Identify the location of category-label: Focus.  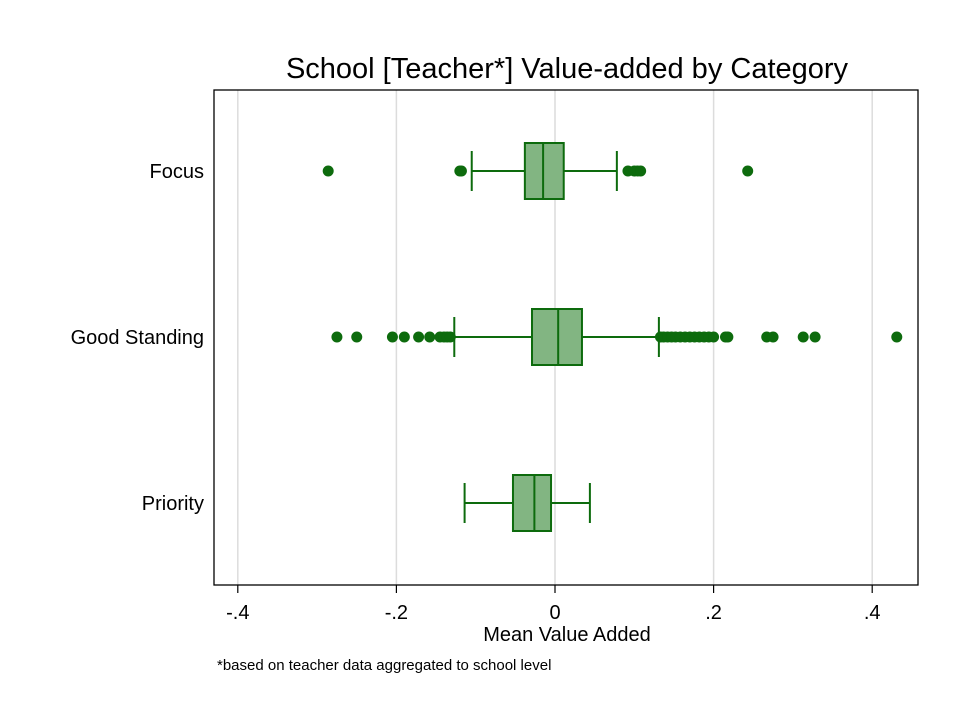
(177, 172).